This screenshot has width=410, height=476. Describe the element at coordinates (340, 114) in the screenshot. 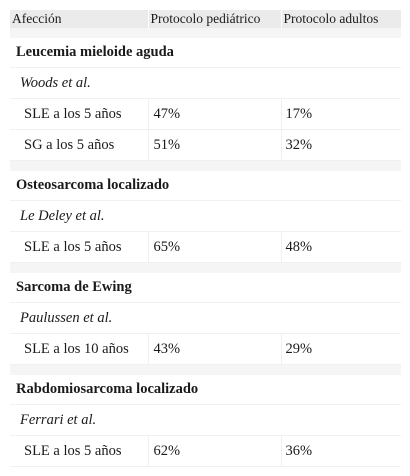

I see `adult-value: 17%` at that location.